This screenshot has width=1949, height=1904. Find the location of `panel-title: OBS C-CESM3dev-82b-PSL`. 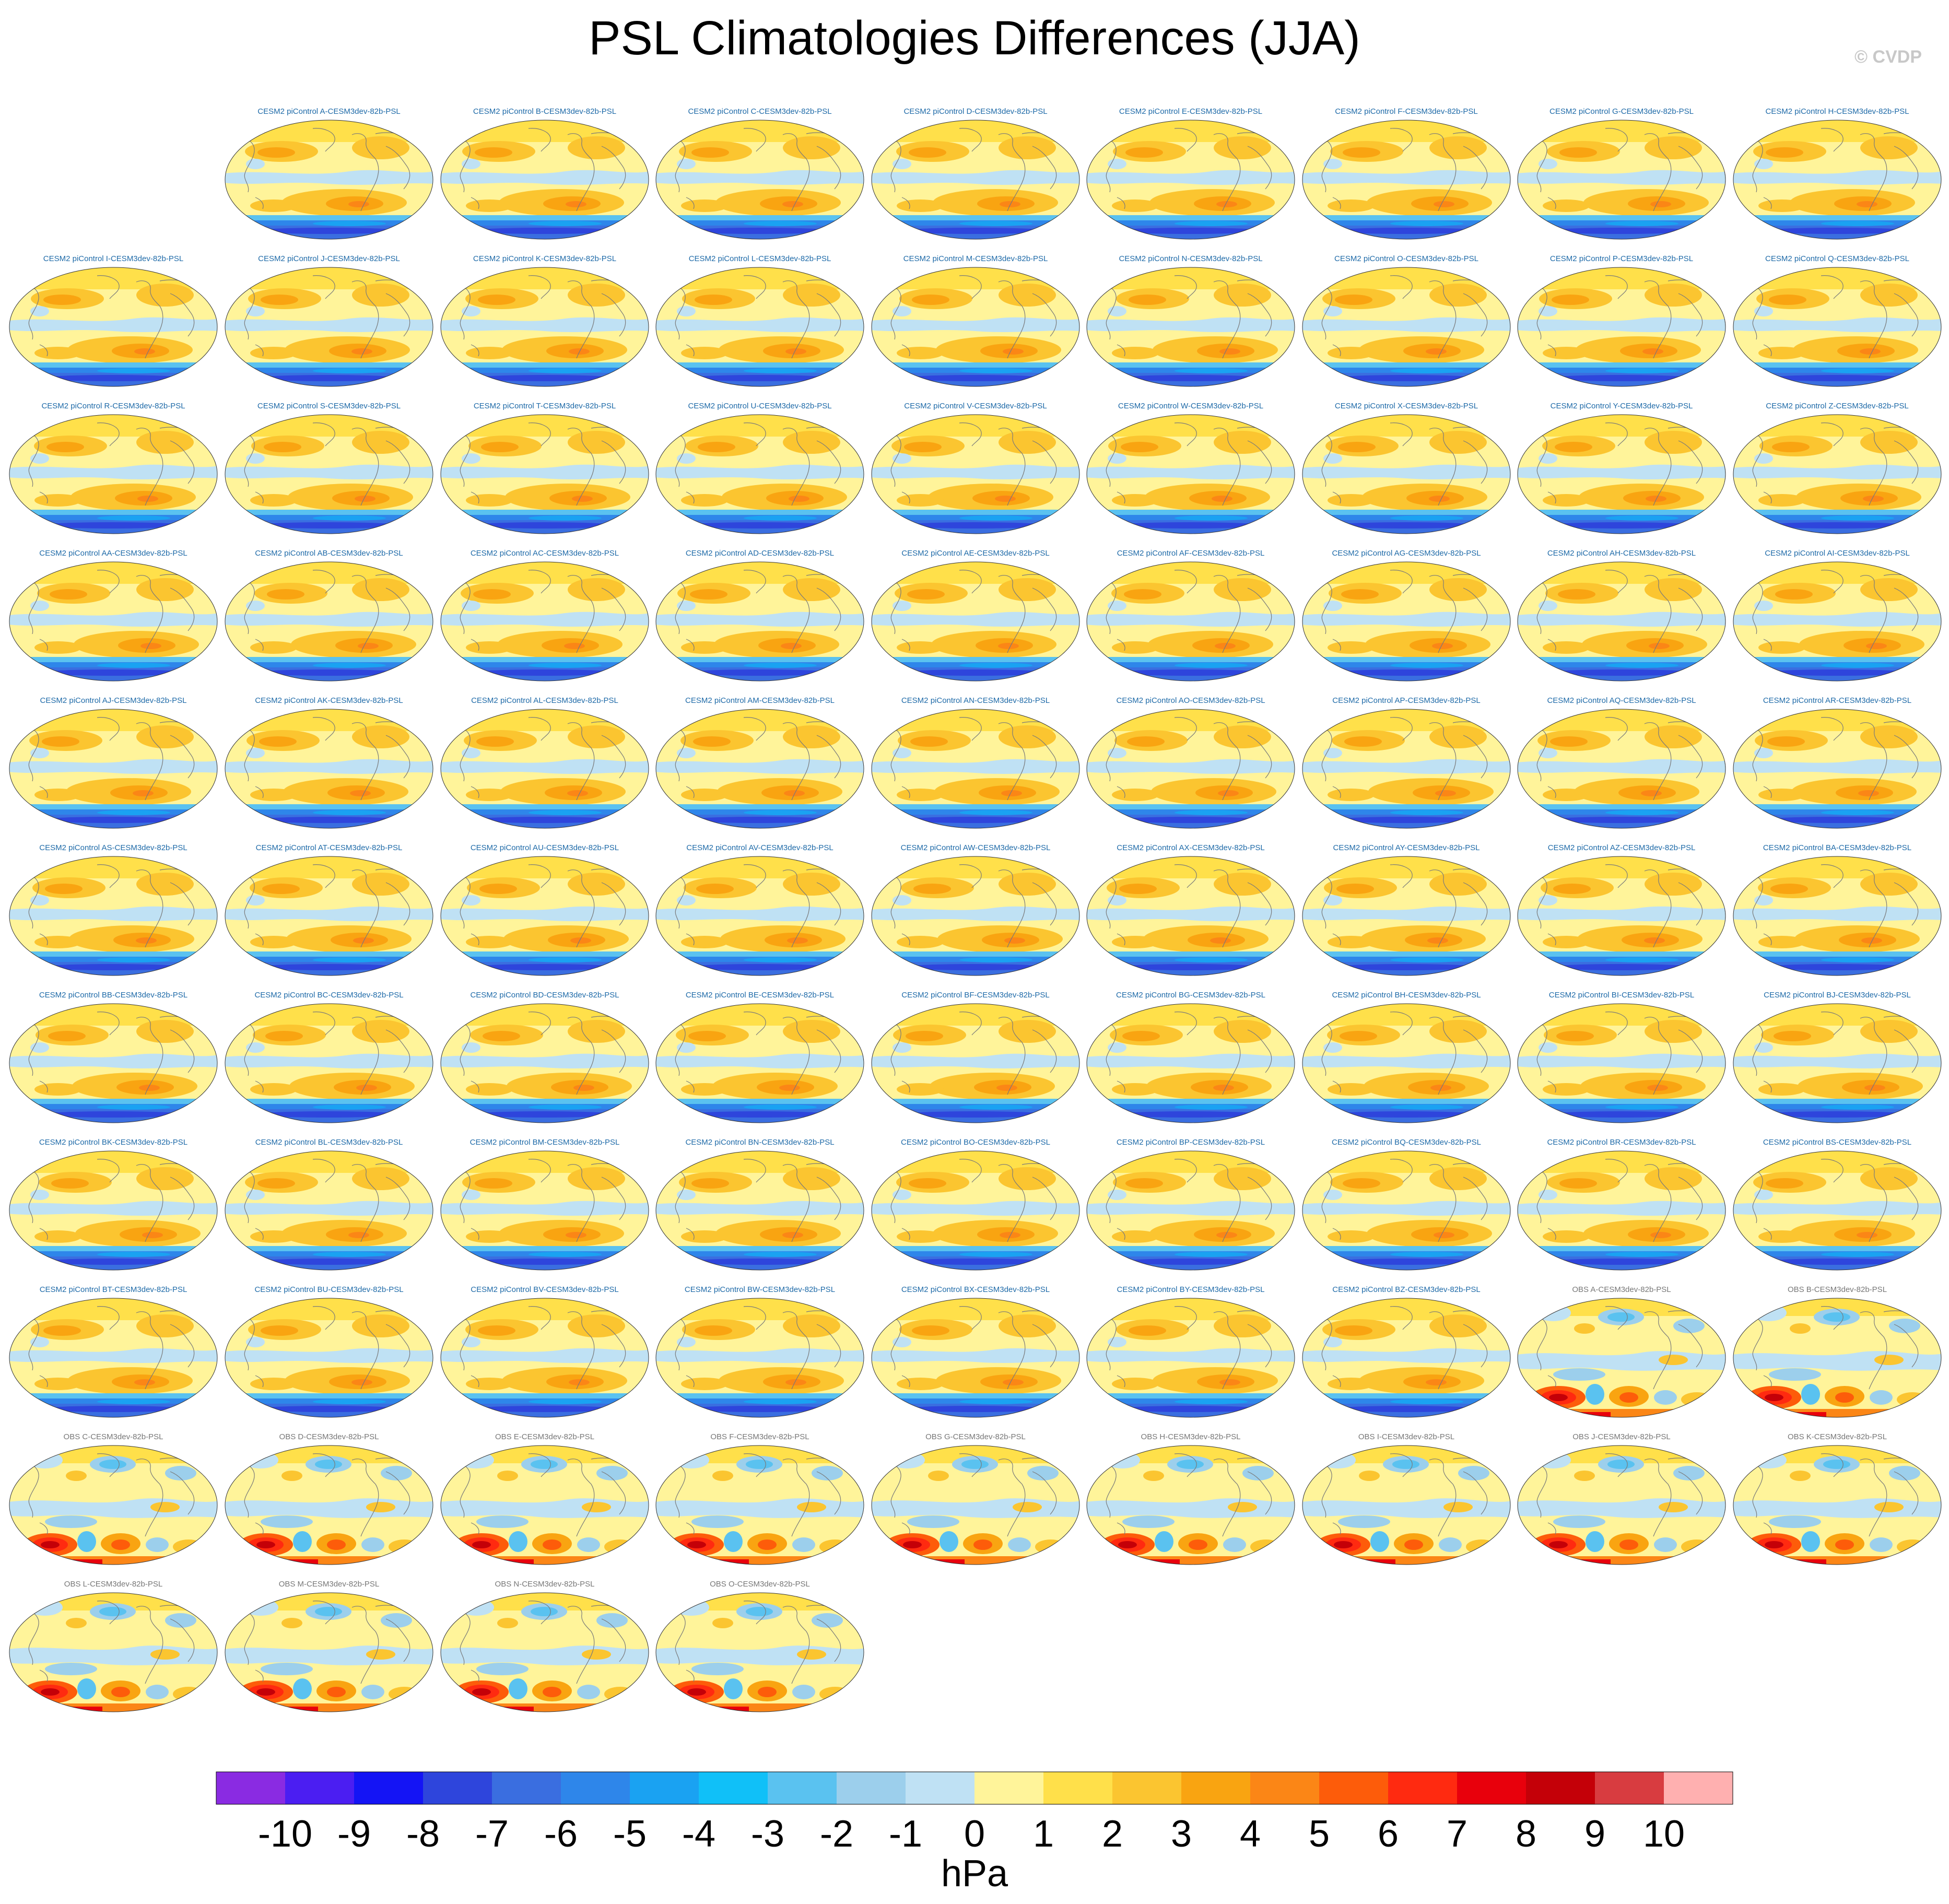

panel-title: OBS C-CESM3dev-82b-PSL is located at coordinates (113, 1436).